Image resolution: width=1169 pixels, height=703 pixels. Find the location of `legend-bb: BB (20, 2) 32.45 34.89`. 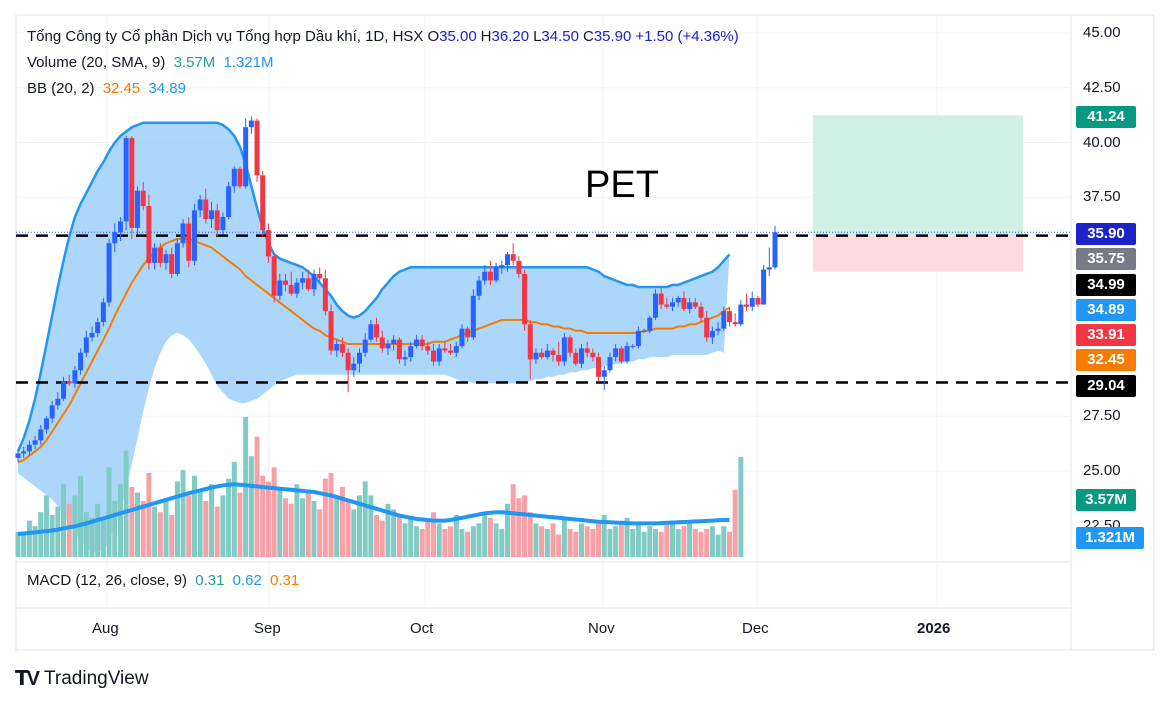

legend-bb: BB (20, 2) 32.45 34.89 is located at coordinates (108, 88).